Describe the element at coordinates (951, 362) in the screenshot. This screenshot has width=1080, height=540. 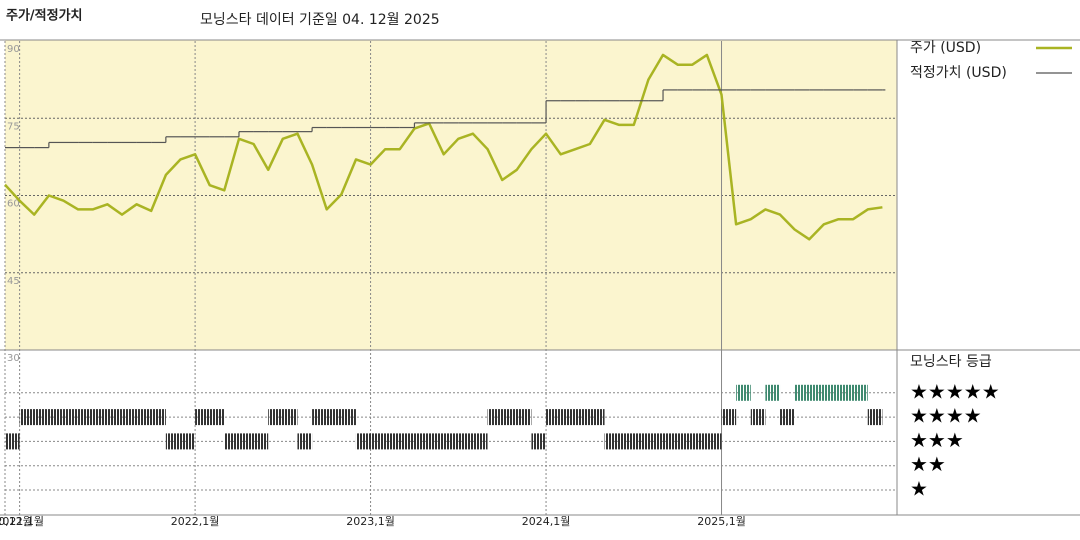
I see `rating-title: 모닝스타 등급` at that location.